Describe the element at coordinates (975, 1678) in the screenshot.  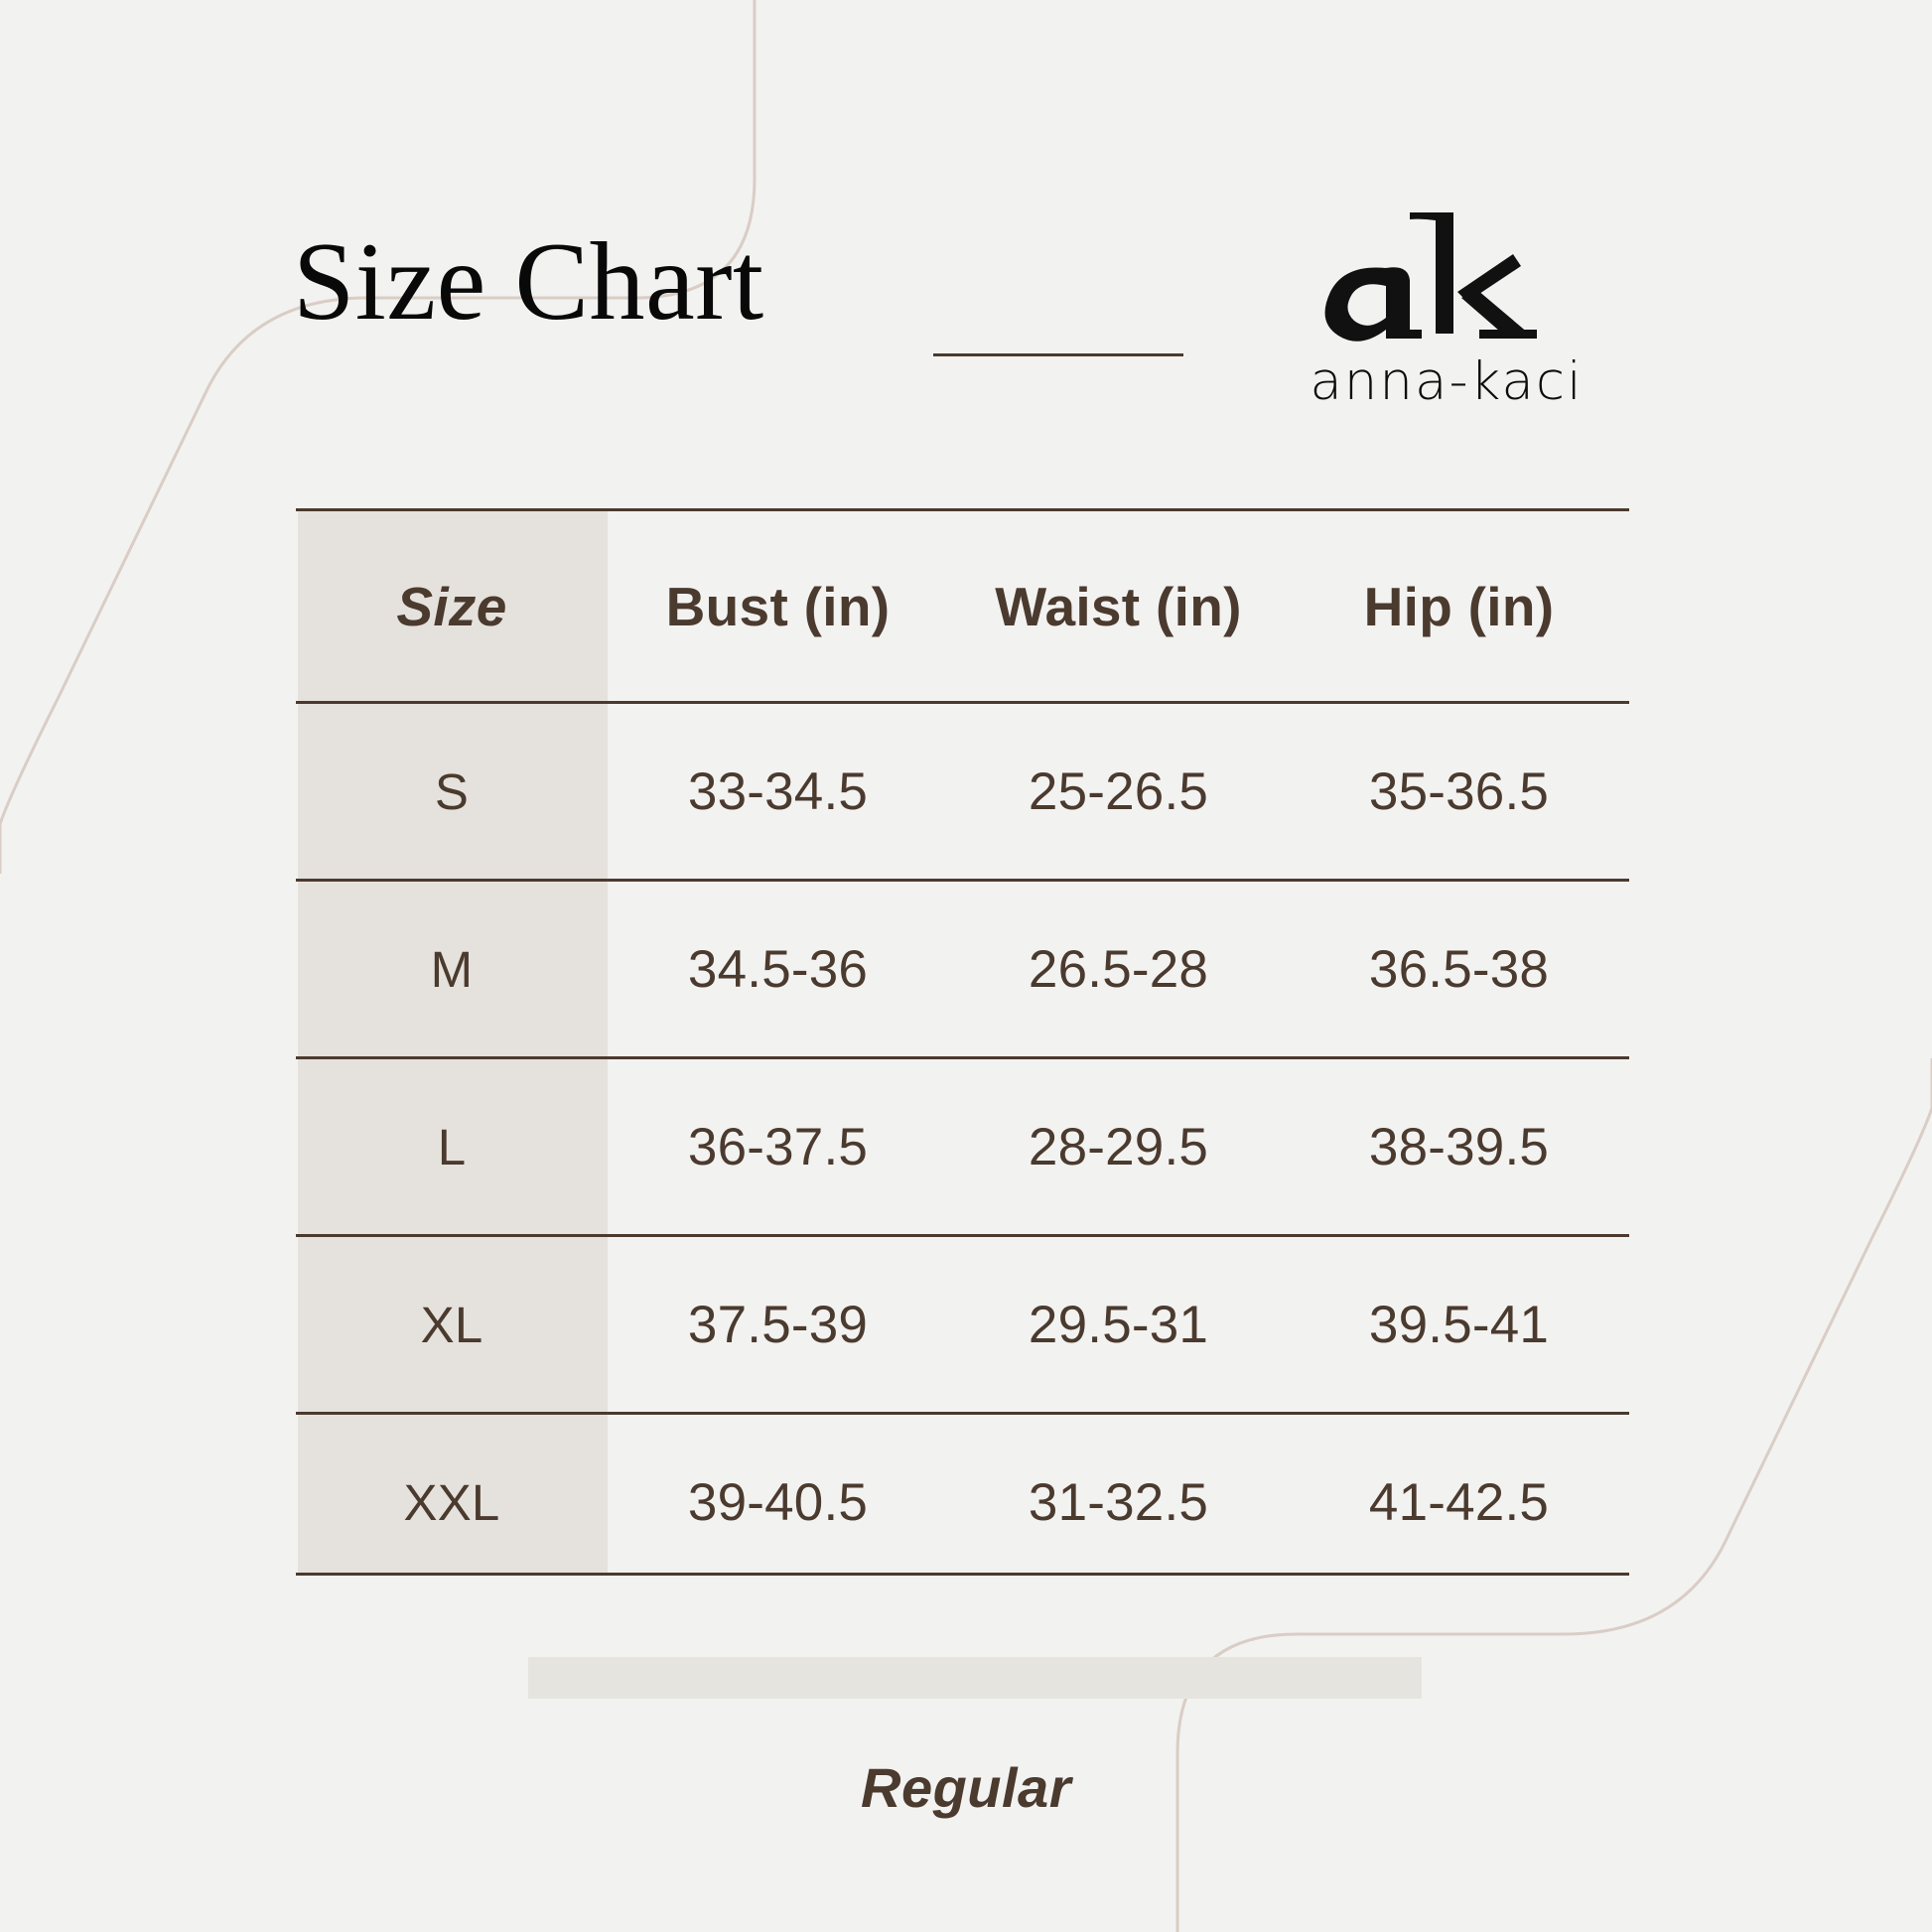
I see `fit-indicator-bar` at that location.